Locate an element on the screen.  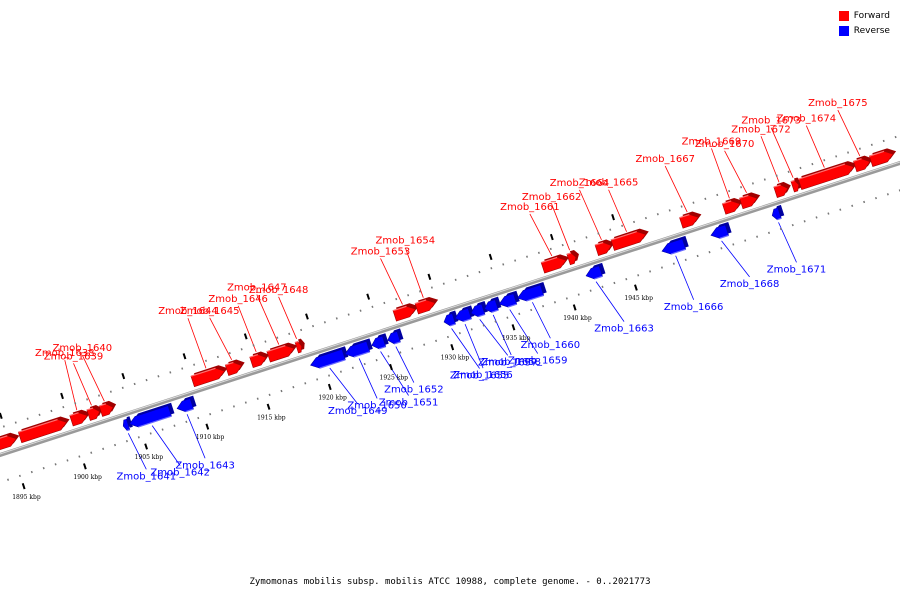
legend-forward-label: Forward is located at coordinates (871, 15).